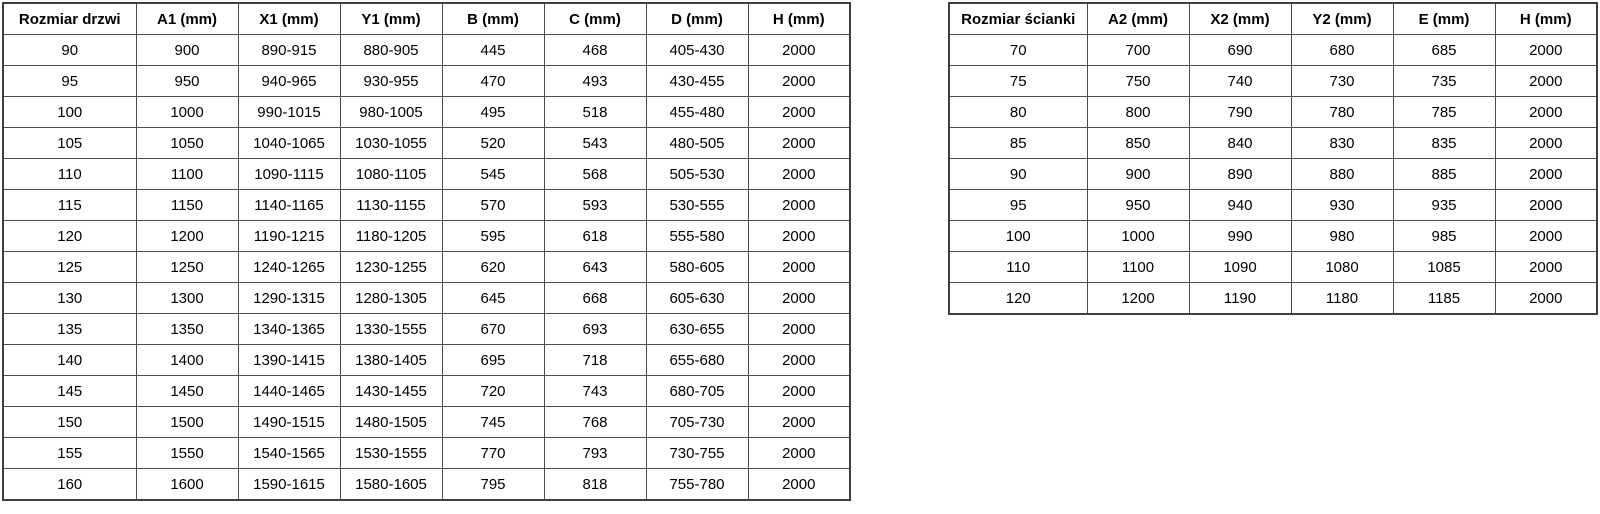 Image resolution: width=1600 pixels, height=514 pixels. Describe the element at coordinates (493, 298) in the screenshot. I see `table-cell: 645` at that location.